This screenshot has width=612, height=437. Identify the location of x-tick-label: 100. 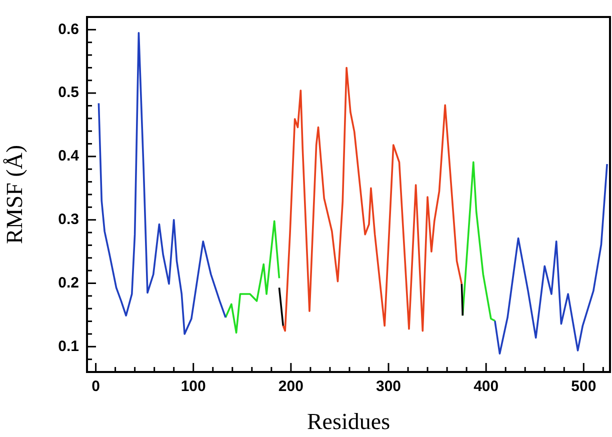
(193, 387).